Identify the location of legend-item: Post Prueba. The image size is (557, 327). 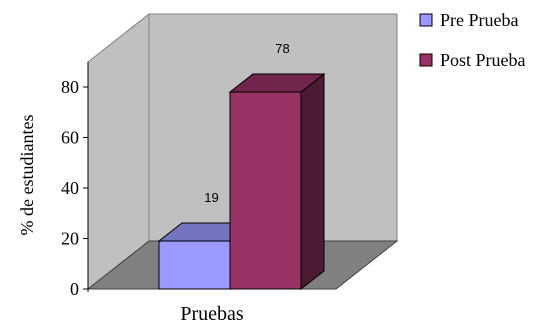
(472, 60).